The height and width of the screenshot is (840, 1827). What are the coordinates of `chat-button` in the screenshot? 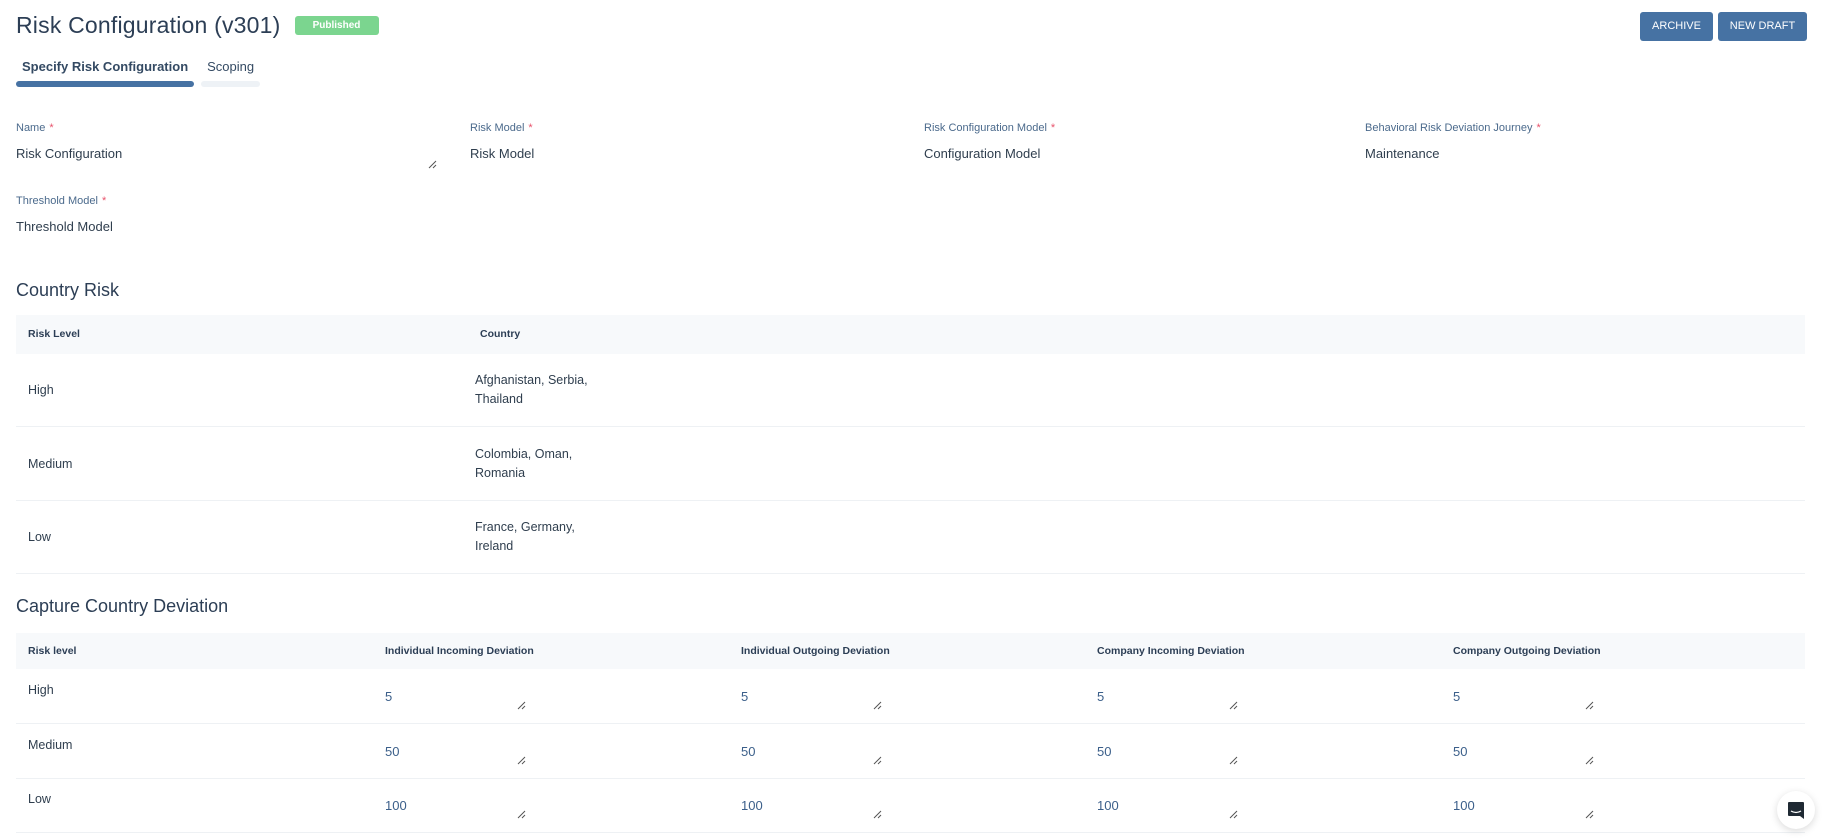 It's located at (1796, 810).